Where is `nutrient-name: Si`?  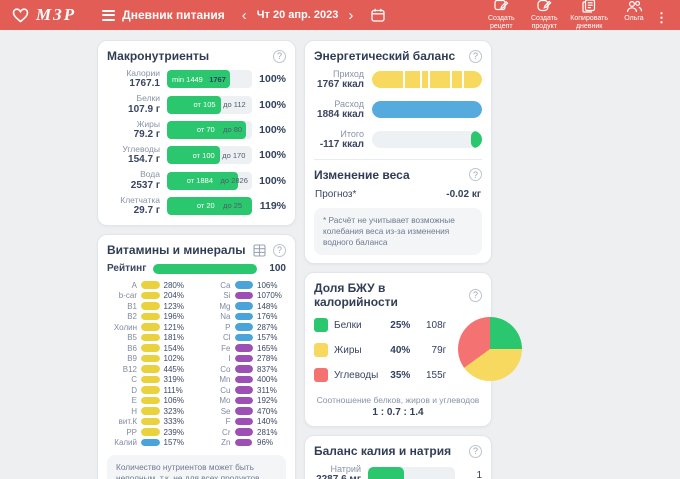 nutrient-name: Si is located at coordinates (227, 296).